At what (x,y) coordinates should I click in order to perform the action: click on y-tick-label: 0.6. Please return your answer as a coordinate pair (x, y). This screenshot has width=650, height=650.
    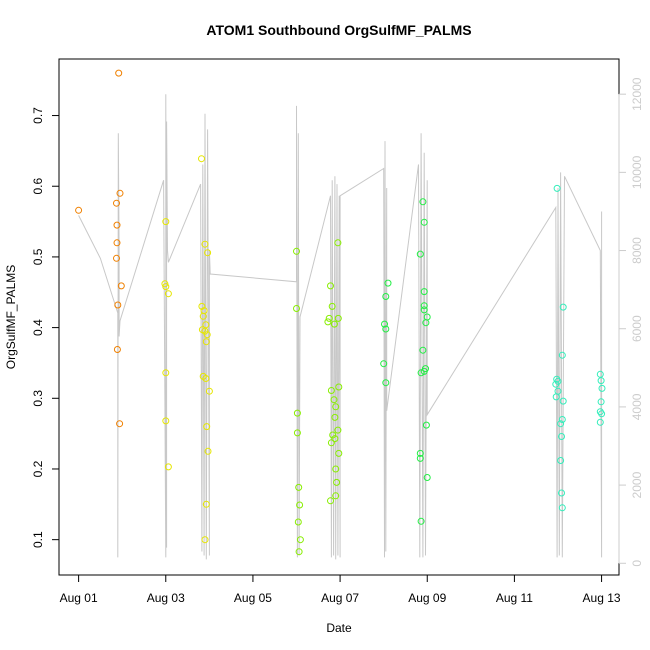
    Looking at the image, I should click on (38, 186).